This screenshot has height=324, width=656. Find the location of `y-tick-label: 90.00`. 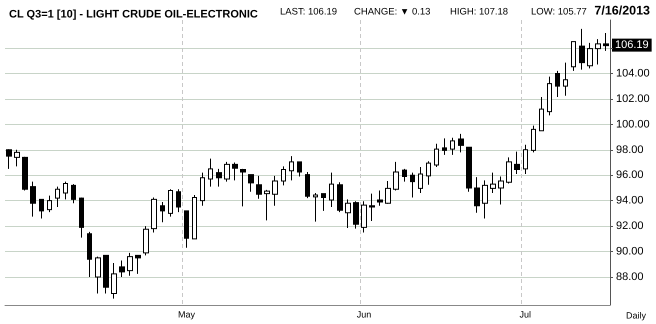

y-tick-label: 90.00 is located at coordinates (630, 252).